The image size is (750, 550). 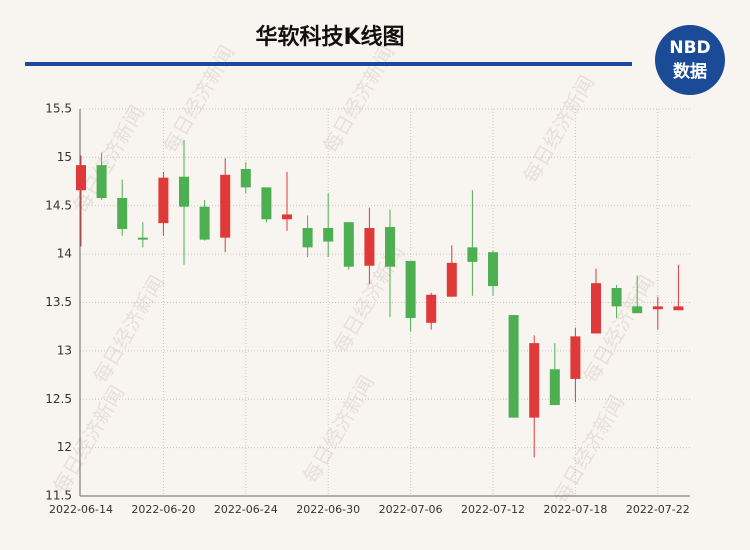 What do you see at coordinates (328, 509) in the screenshot?
I see `x-tick-label: 2022-06-30` at bounding box center [328, 509].